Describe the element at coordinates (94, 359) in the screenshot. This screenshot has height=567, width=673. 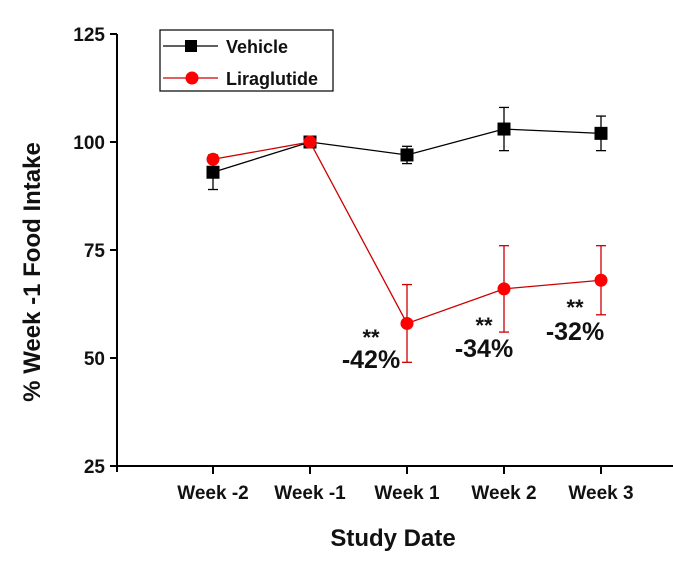
I see `y-tick-label: 50` at that location.